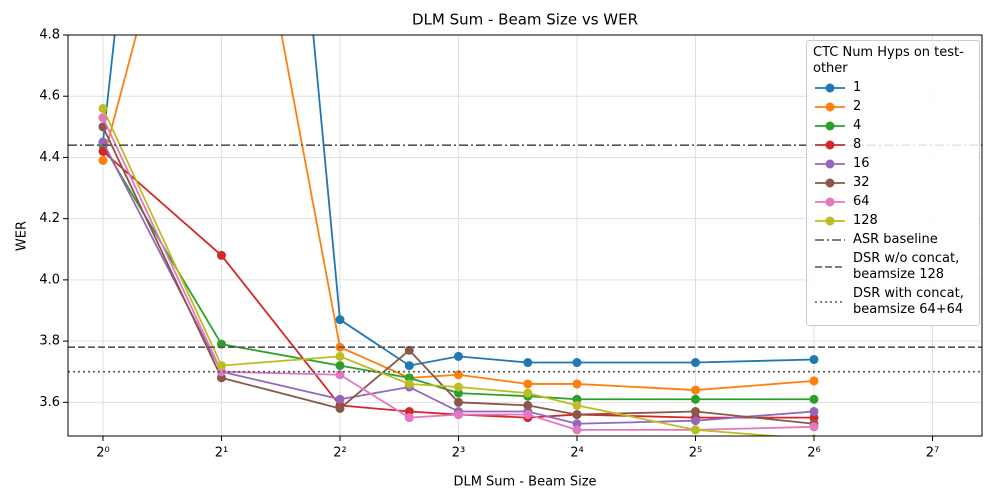  What do you see at coordinates (857, 125) in the screenshot?
I see `legend-label: 4` at bounding box center [857, 125].